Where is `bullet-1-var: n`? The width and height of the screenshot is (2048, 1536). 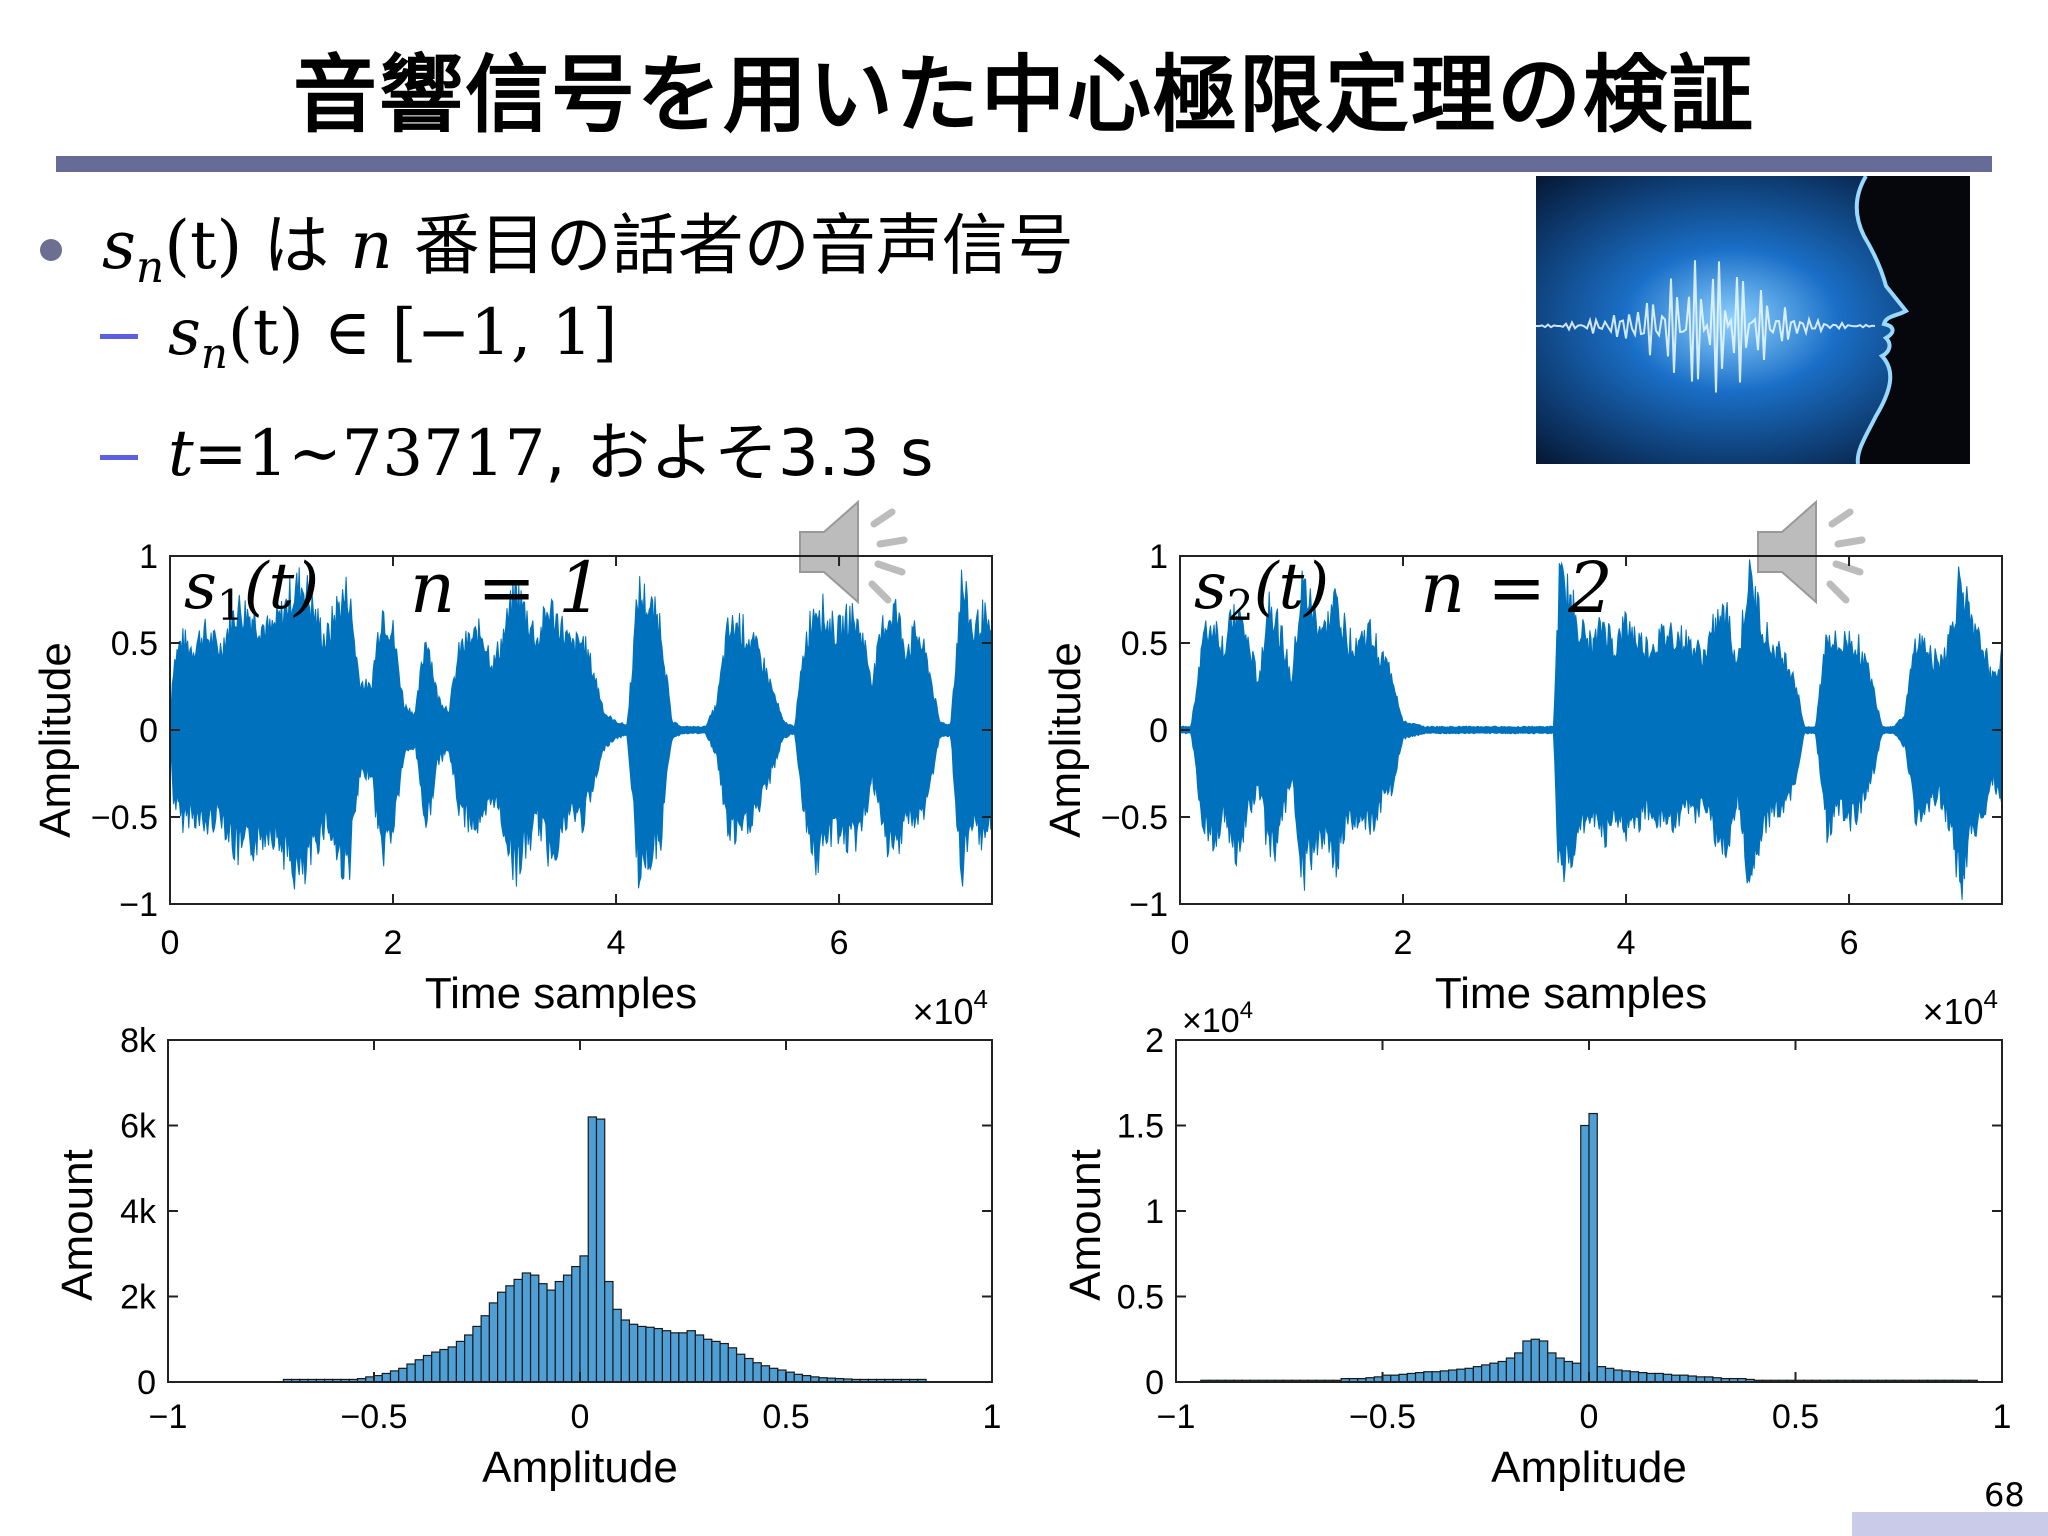
bullet-1-var: n is located at coordinates (371, 245).